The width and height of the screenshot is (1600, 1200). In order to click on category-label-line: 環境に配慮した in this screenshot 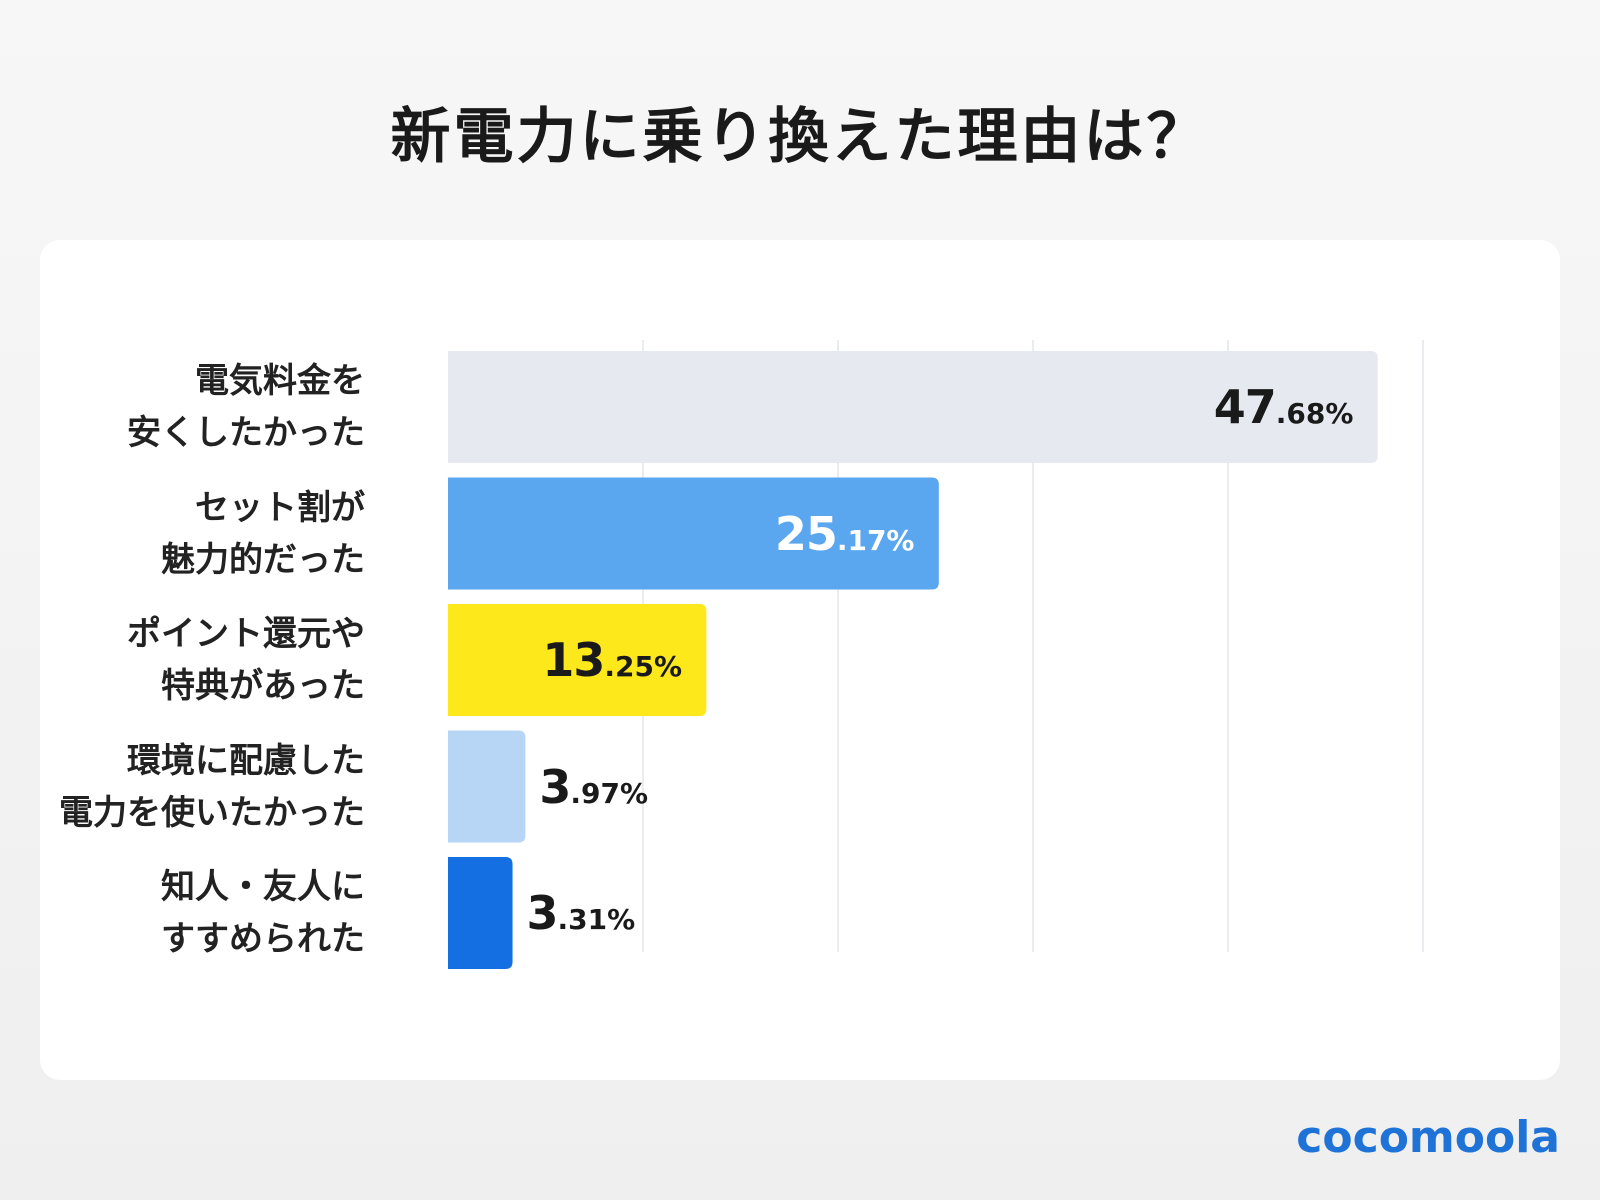, I will do `click(246, 760)`.